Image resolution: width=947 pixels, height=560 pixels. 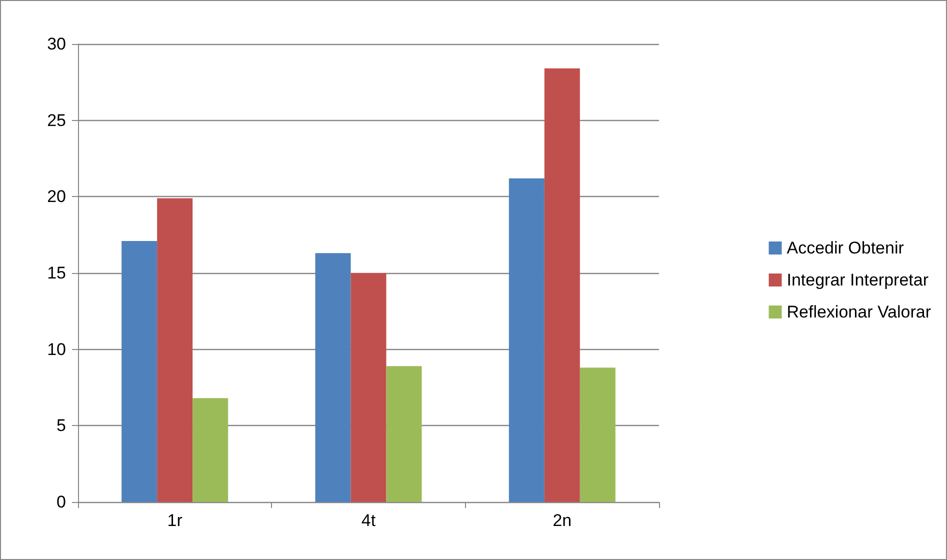 I want to click on y-tick-label: 0, so click(x=61, y=502).